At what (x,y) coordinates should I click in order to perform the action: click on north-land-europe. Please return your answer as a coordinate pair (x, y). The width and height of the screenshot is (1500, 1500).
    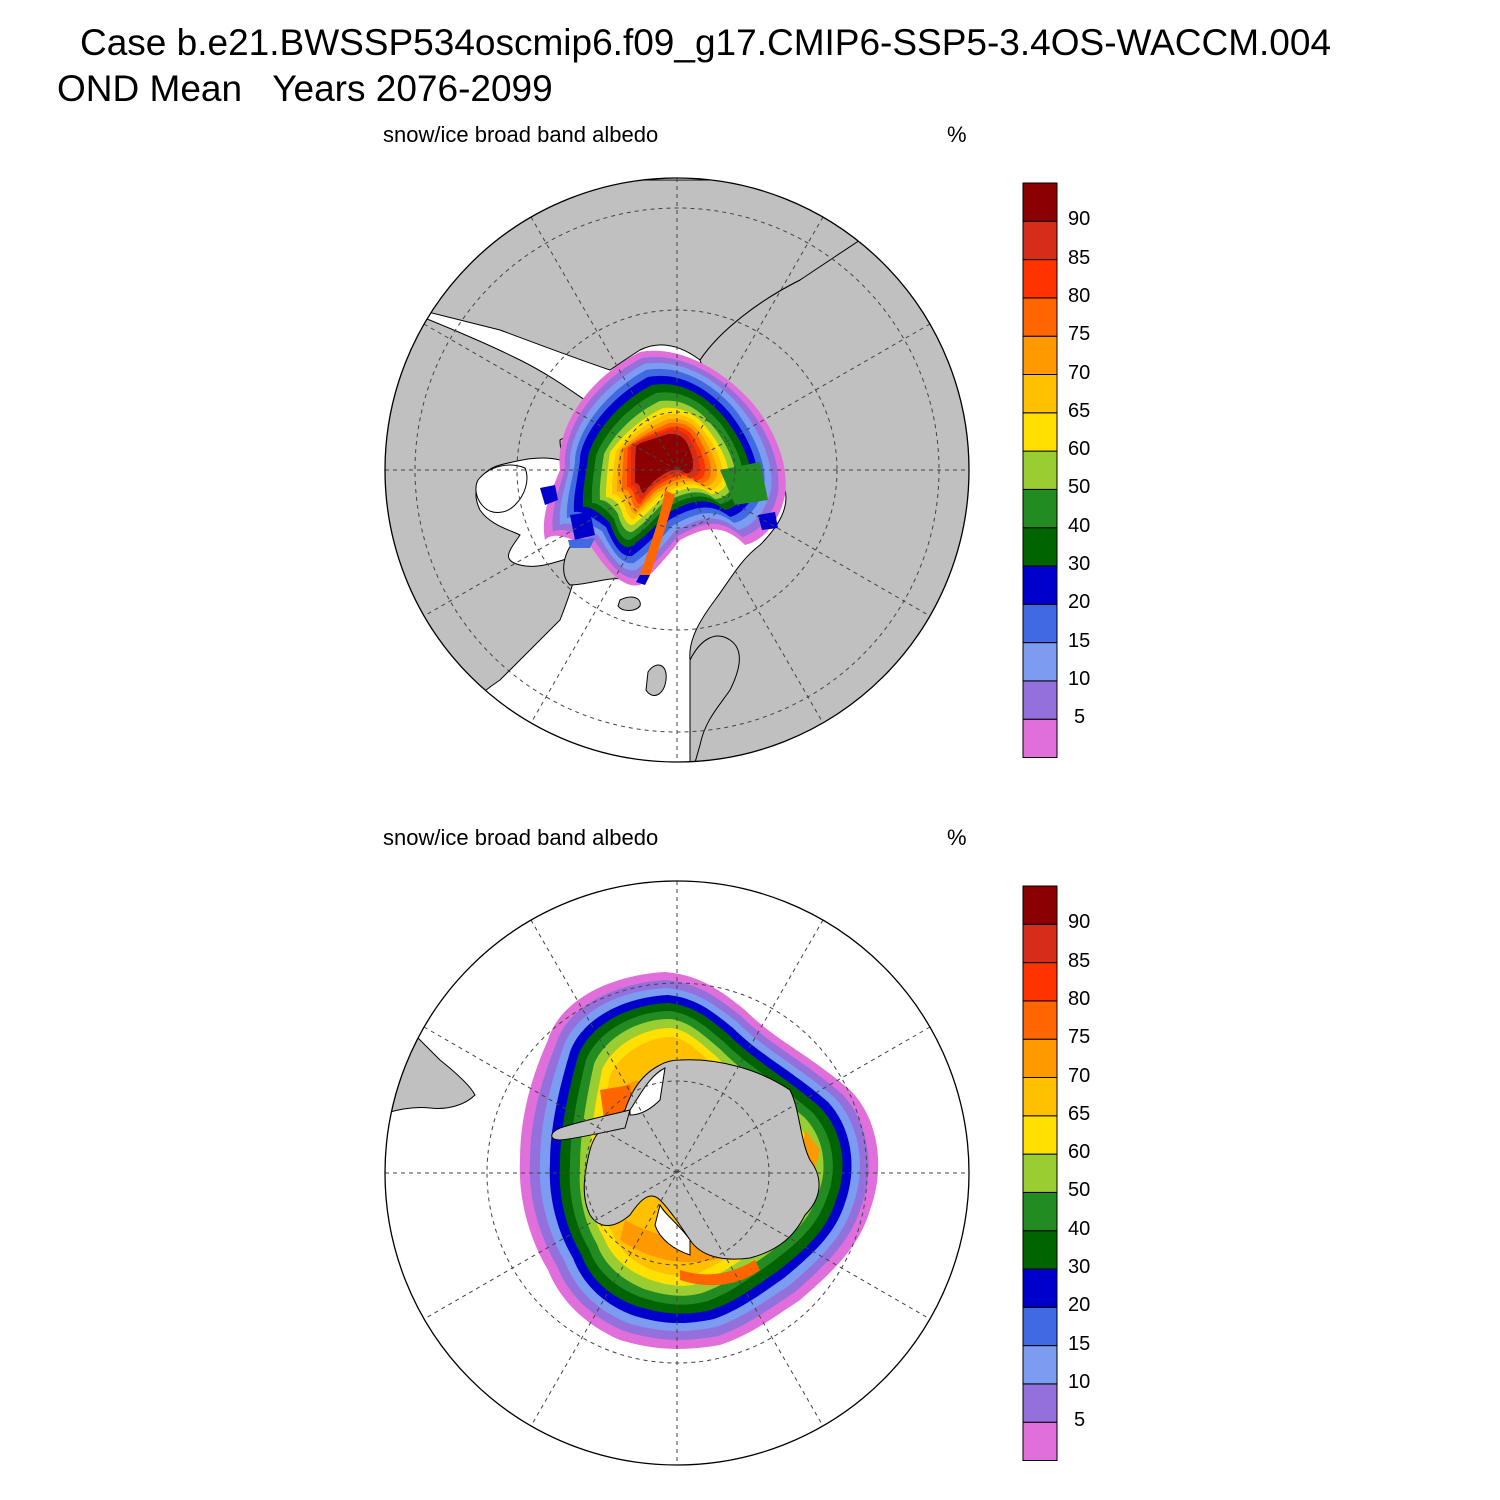
    Looking at the image, I should click on (714, 698).